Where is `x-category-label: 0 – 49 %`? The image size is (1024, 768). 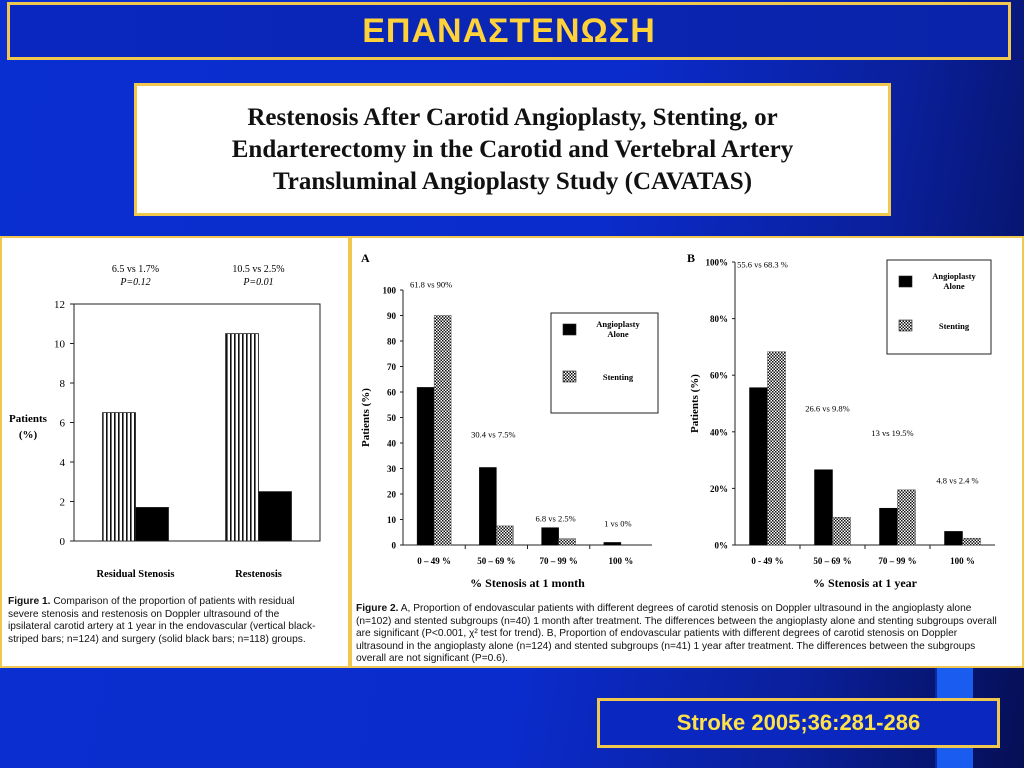
x-category-label: 0 – 49 % is located at coordinates (434, 561).